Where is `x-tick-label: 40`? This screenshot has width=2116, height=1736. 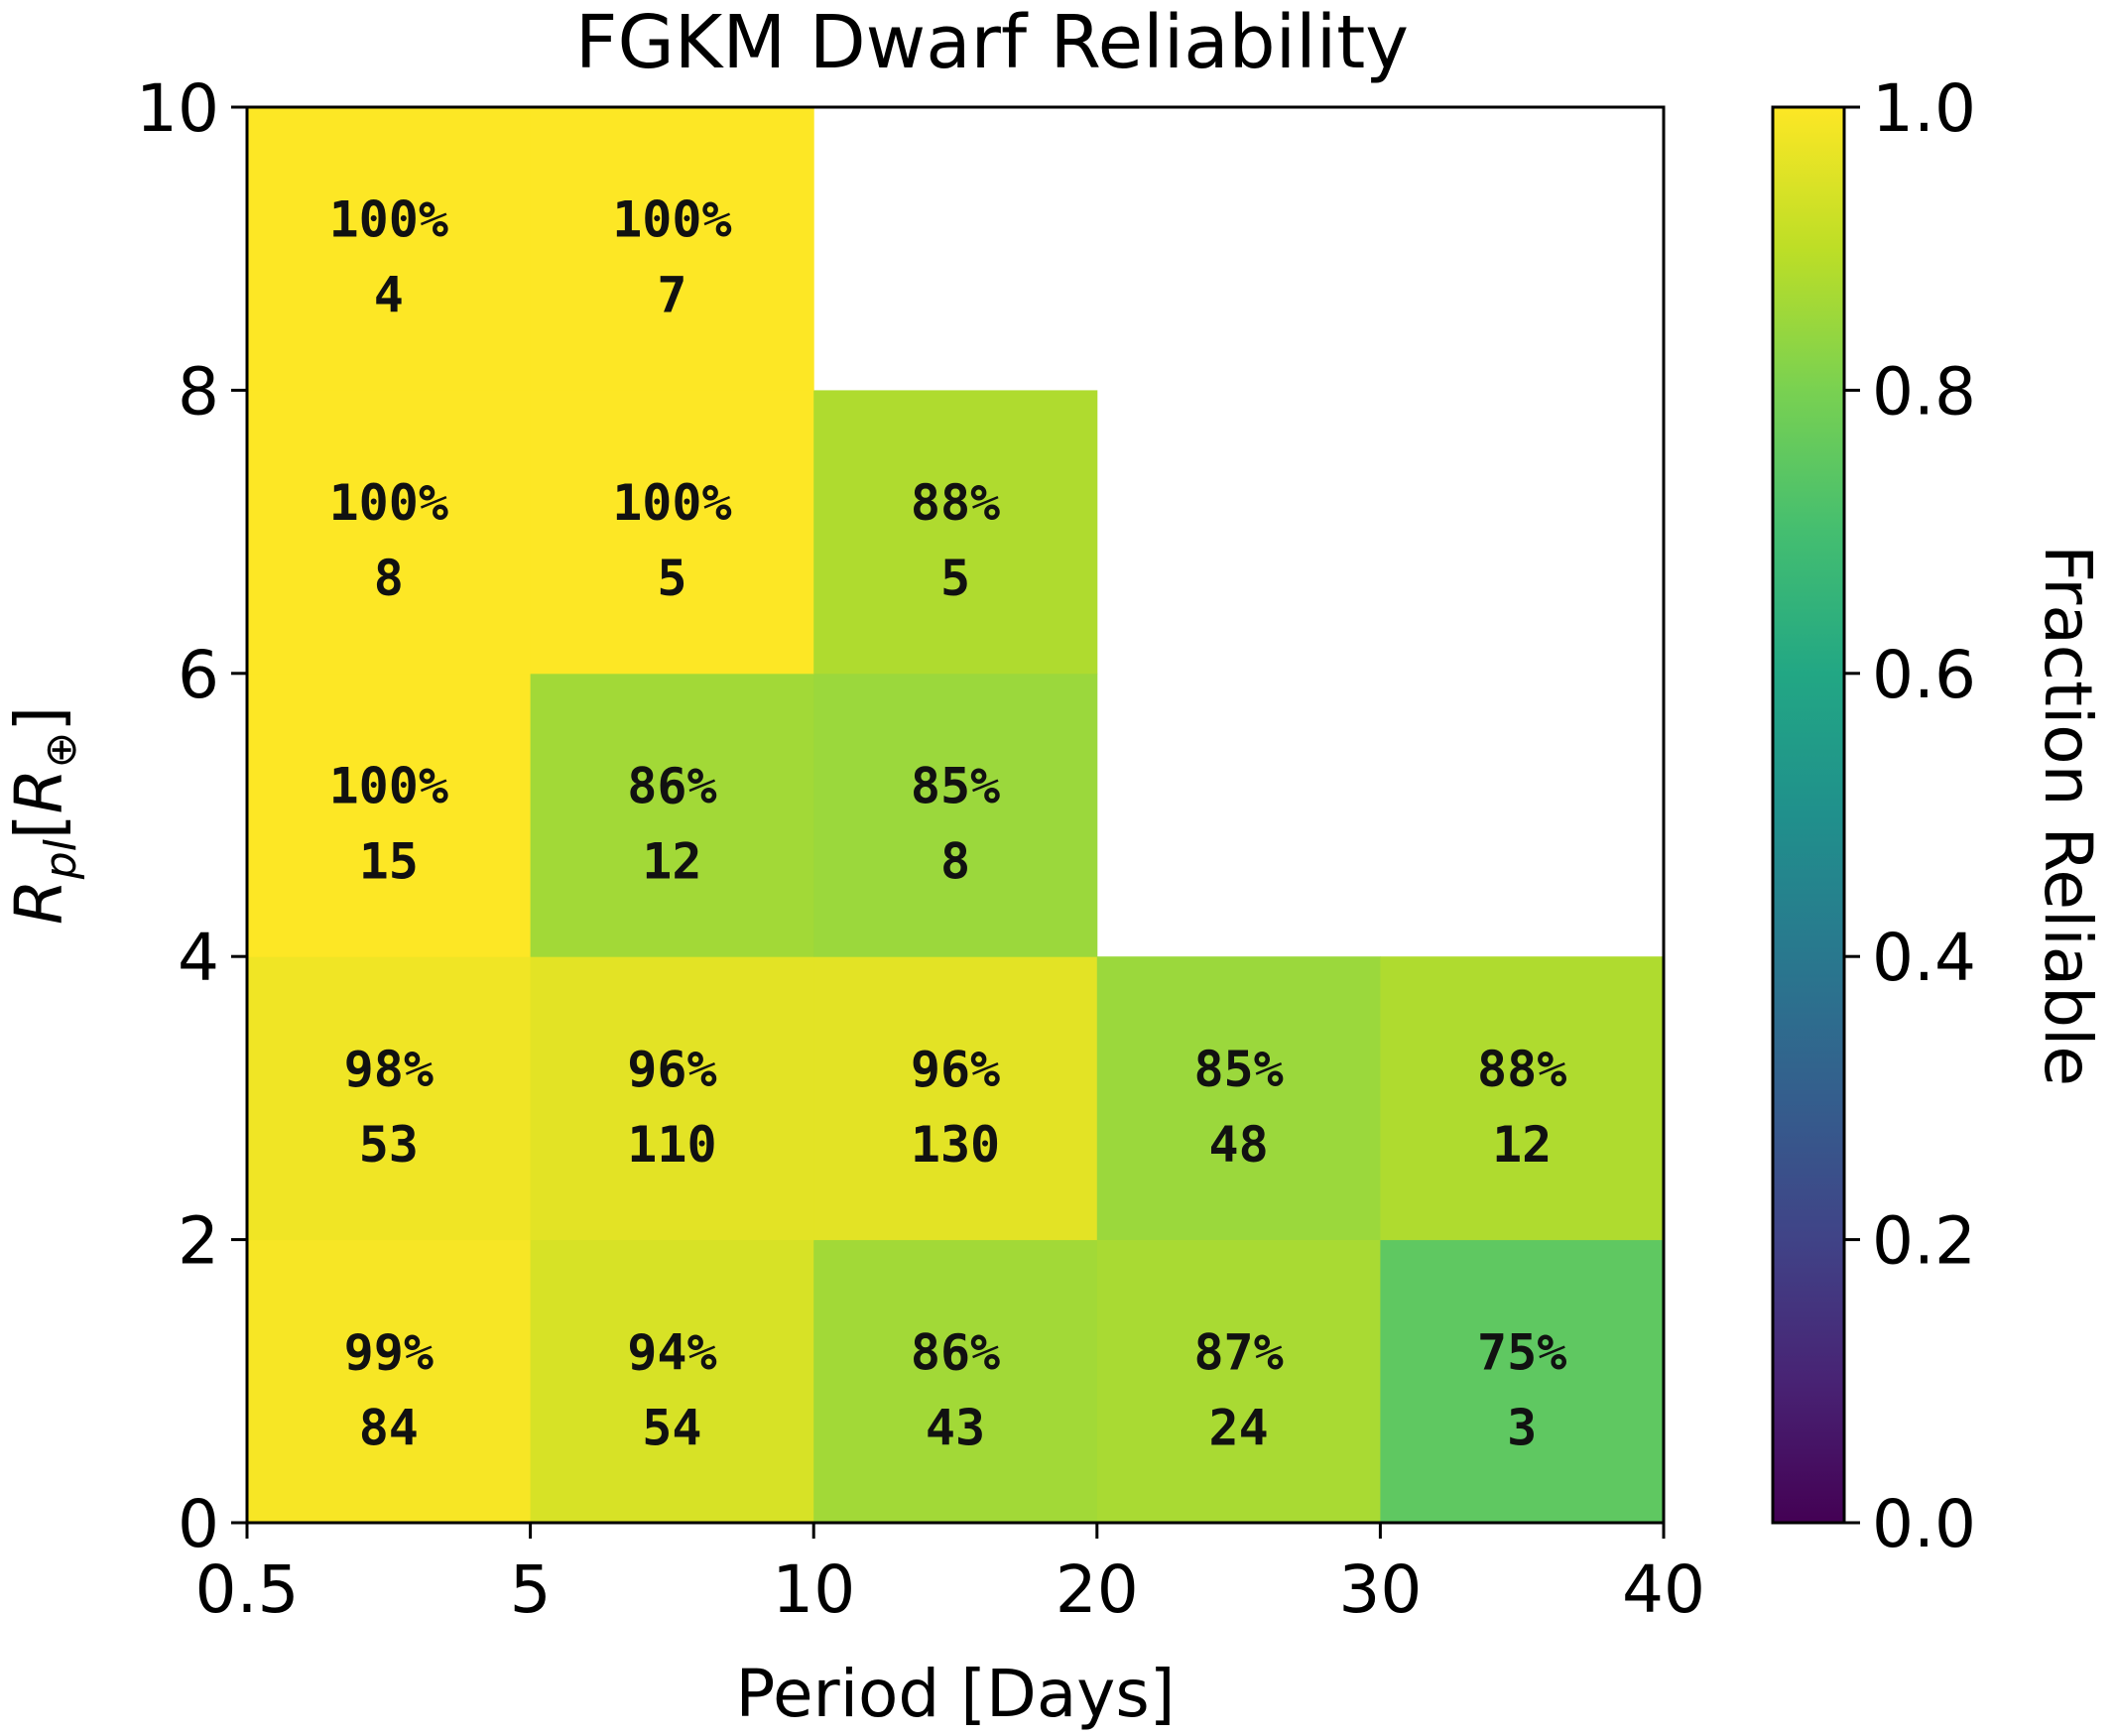
x-tick-label: 40 is located at coordinates (1663, 1589).